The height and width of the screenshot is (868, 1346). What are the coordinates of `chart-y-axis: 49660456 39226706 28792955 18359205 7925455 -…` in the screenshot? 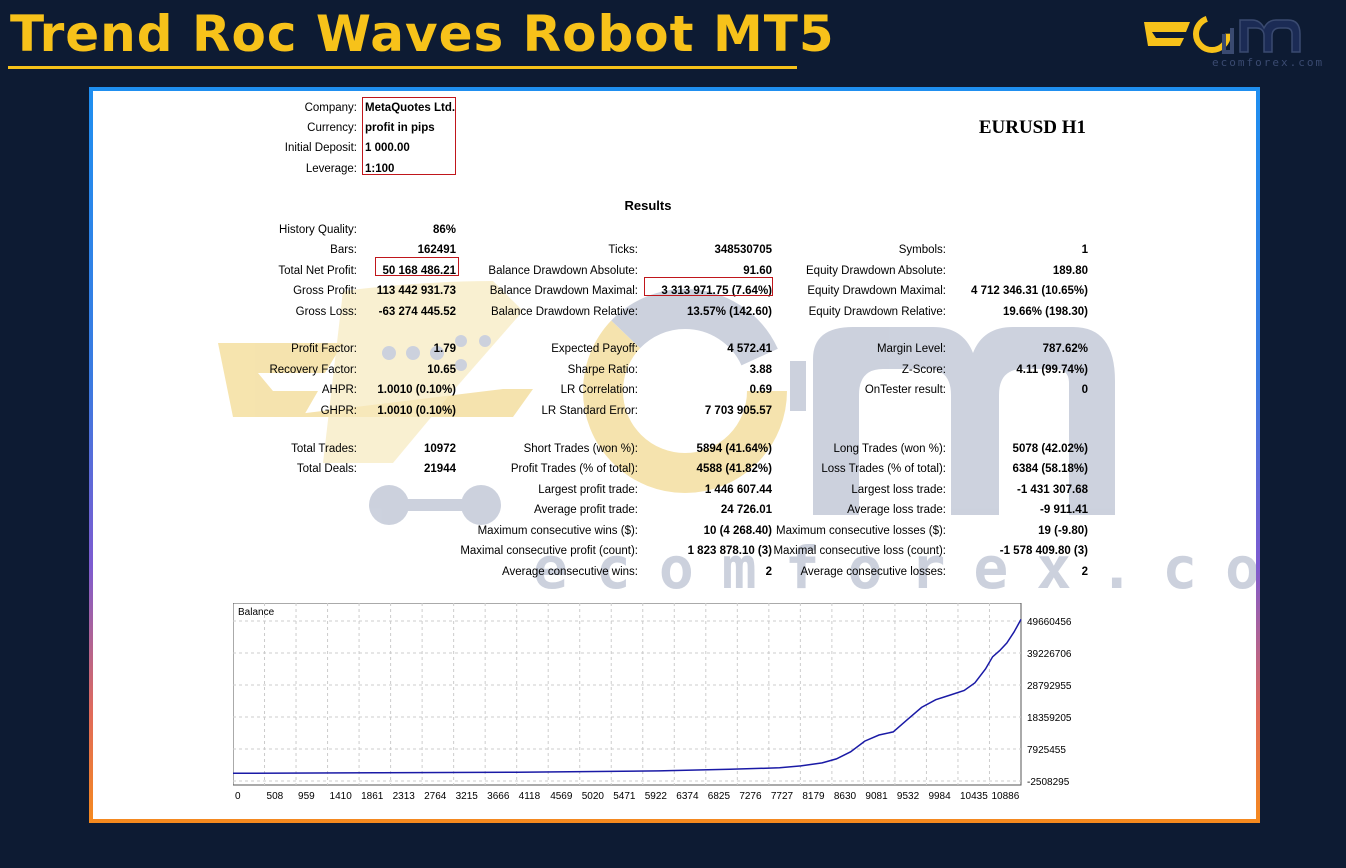 It's located at (1049, 702).